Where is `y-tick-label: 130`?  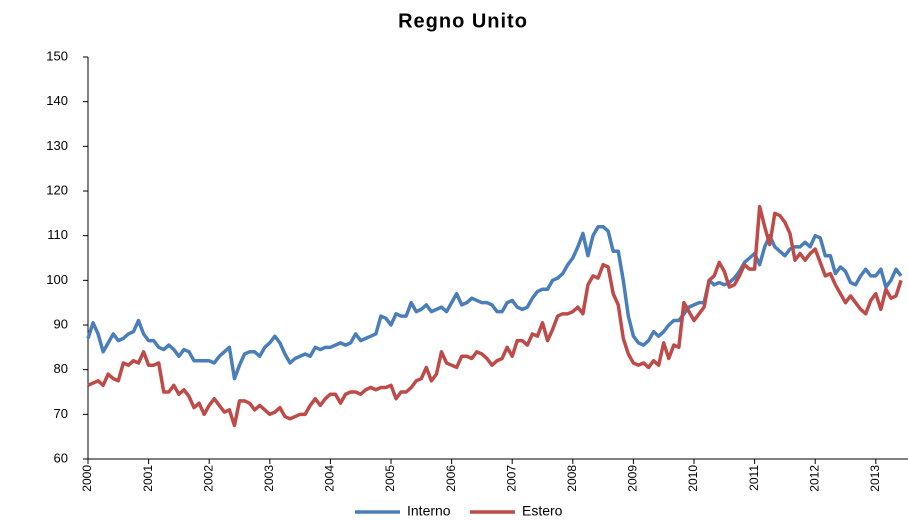 y-tick-label: 130 is located at coordinates (57, 145).